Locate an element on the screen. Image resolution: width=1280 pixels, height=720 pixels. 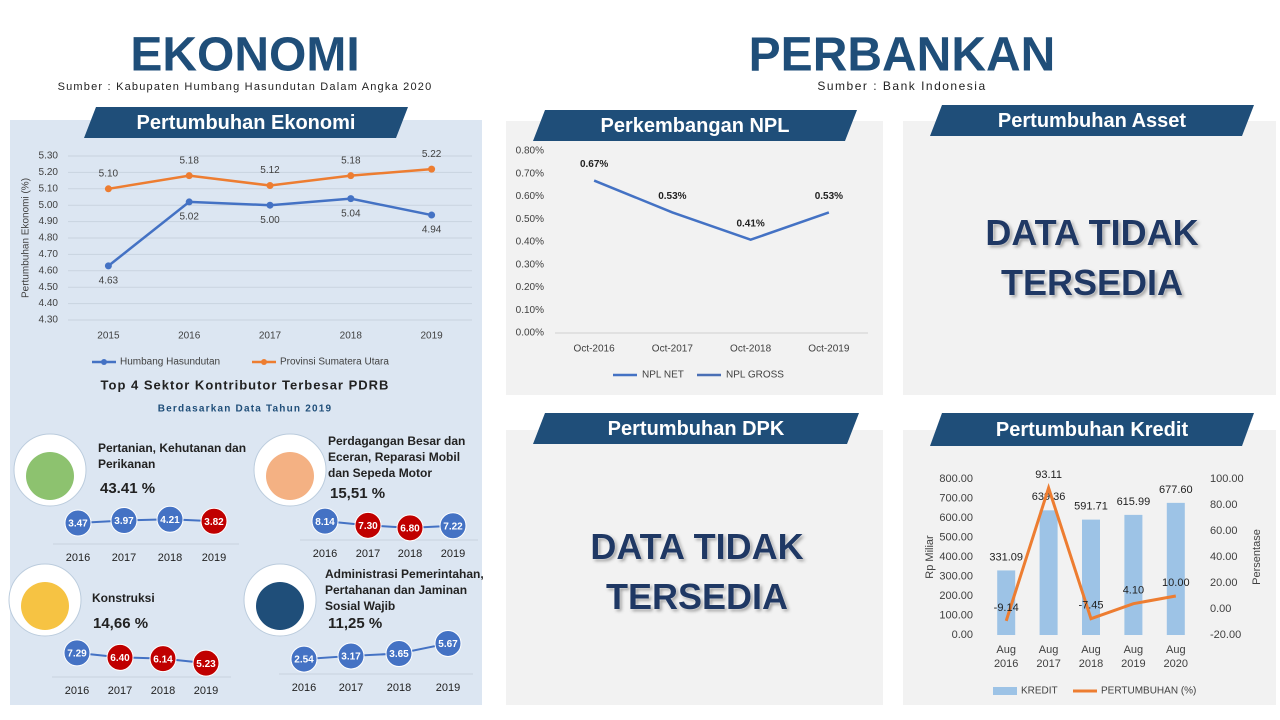
y-tick-label: 200.00 is located at coordinates (956, 596).